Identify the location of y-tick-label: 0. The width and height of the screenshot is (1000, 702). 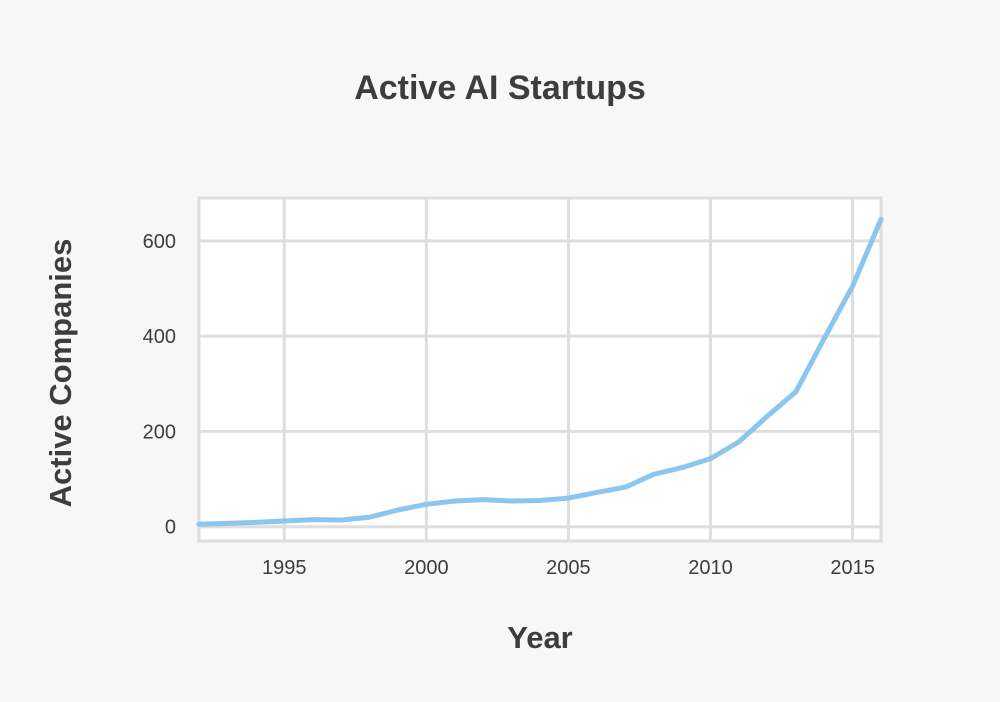
(170, 528).